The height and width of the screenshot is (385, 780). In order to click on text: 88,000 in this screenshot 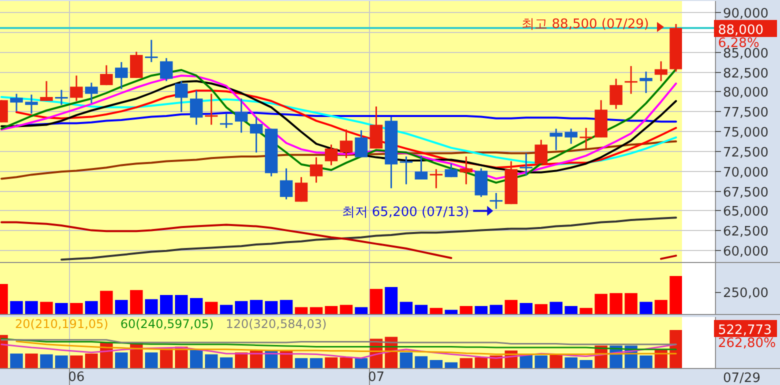, I will do `click(741, 30)`.